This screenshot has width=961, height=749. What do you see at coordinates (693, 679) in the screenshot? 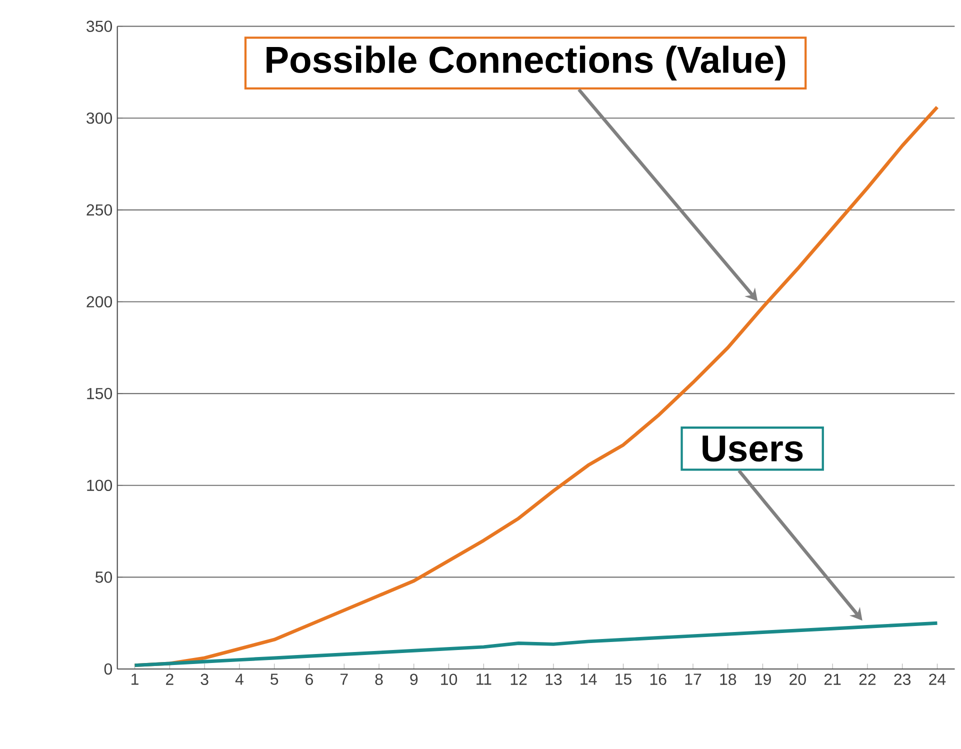
I see `x-tick-label: 17` at bounding box center [693, 679].